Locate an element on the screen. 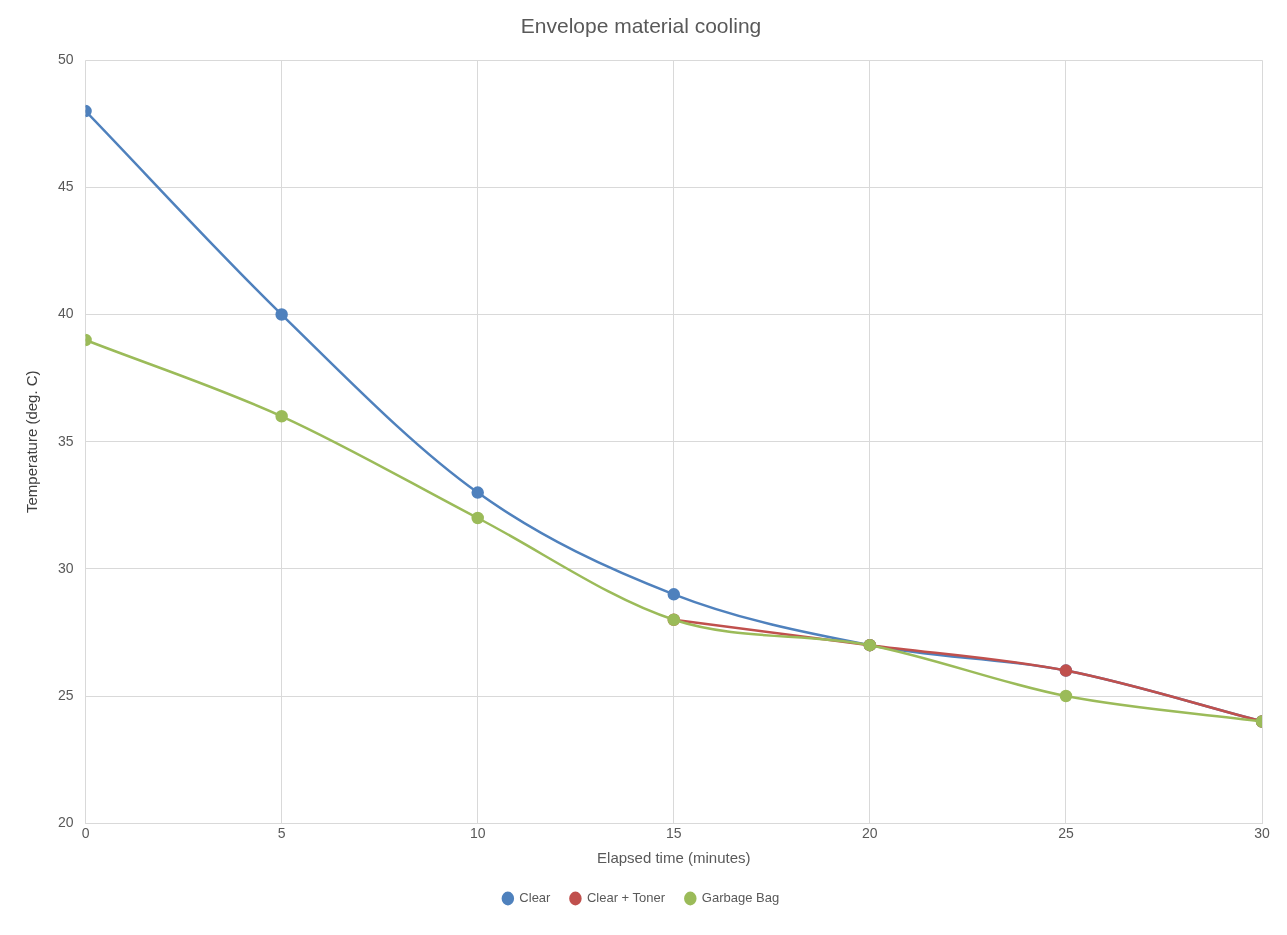  x-tick-label: 15 is located at coordinates (674, 833).